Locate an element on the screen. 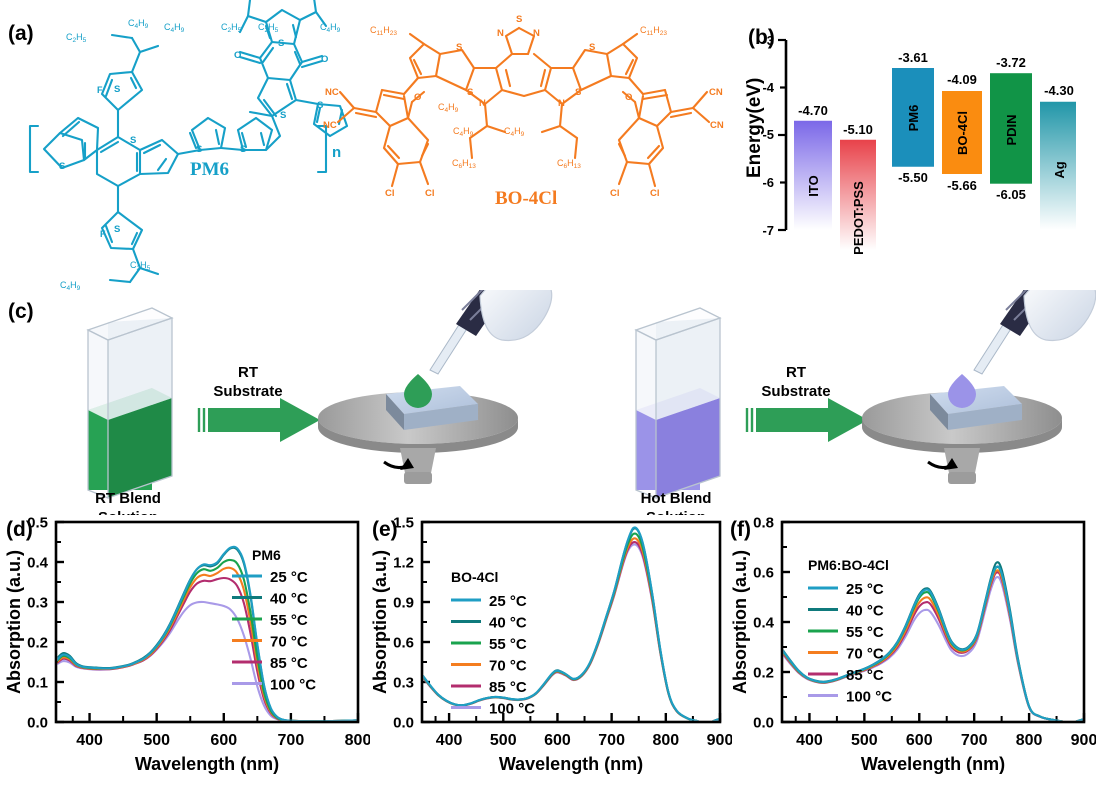 The image size is (1096, 798). level-top-label-pdin: -3.72 is located at coordinates (1011, 62).